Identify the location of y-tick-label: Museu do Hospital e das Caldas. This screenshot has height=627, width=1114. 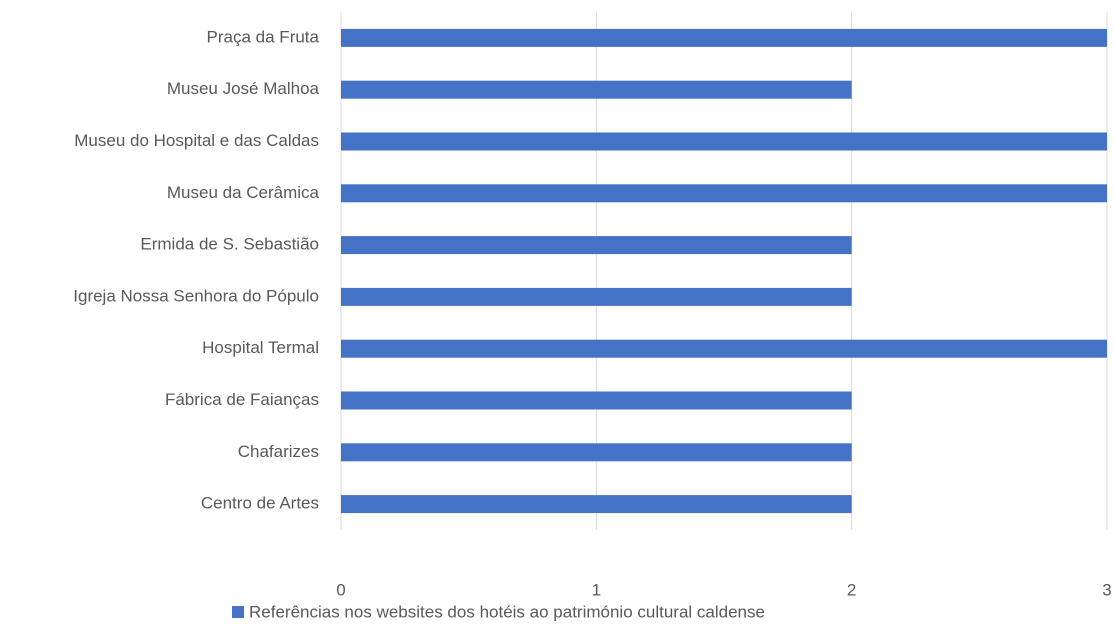
(196, 140).